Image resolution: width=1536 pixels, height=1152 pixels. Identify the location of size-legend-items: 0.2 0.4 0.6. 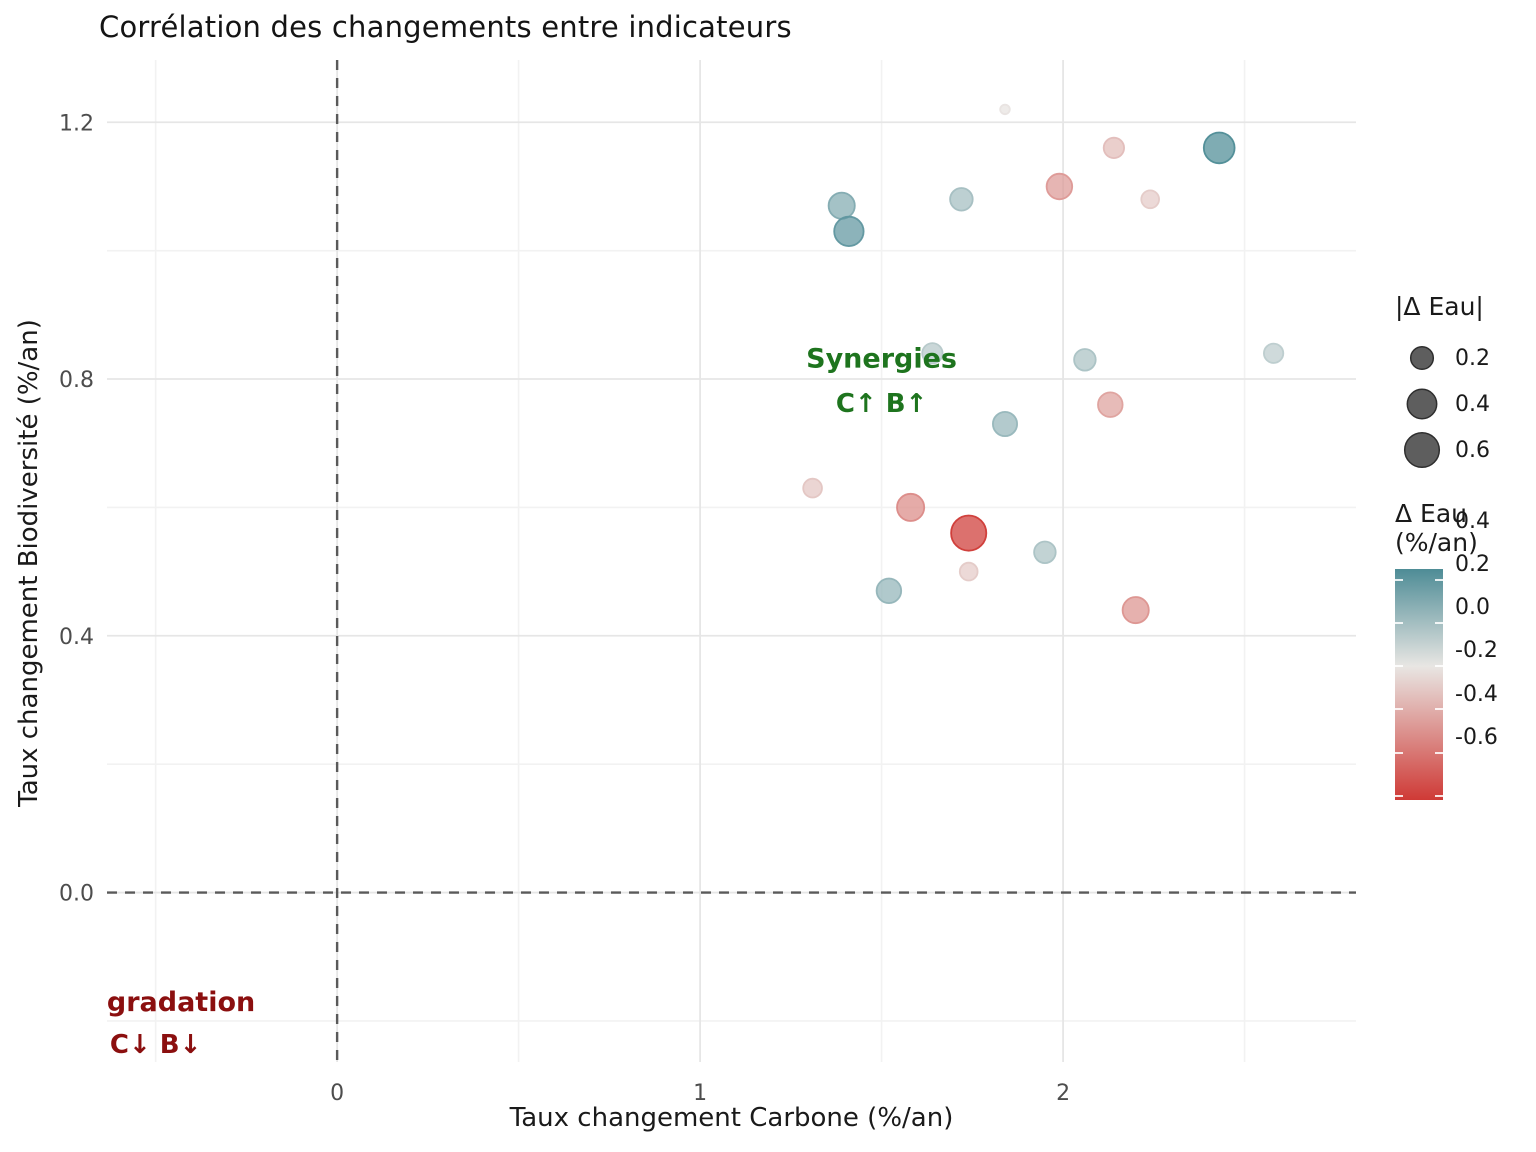
(1465, 404).